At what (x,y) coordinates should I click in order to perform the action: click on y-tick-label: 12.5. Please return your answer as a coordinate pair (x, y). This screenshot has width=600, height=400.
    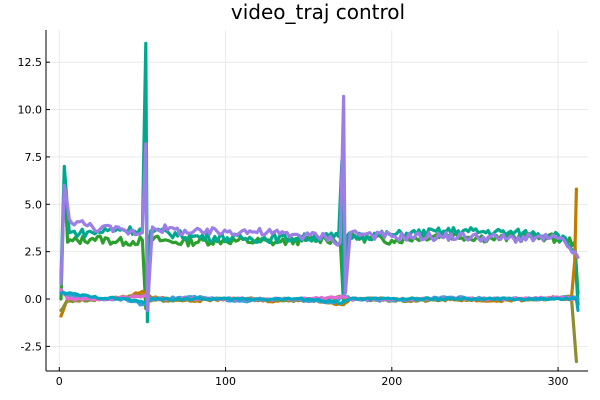
    Looking at the image, I should click on (30, 62).